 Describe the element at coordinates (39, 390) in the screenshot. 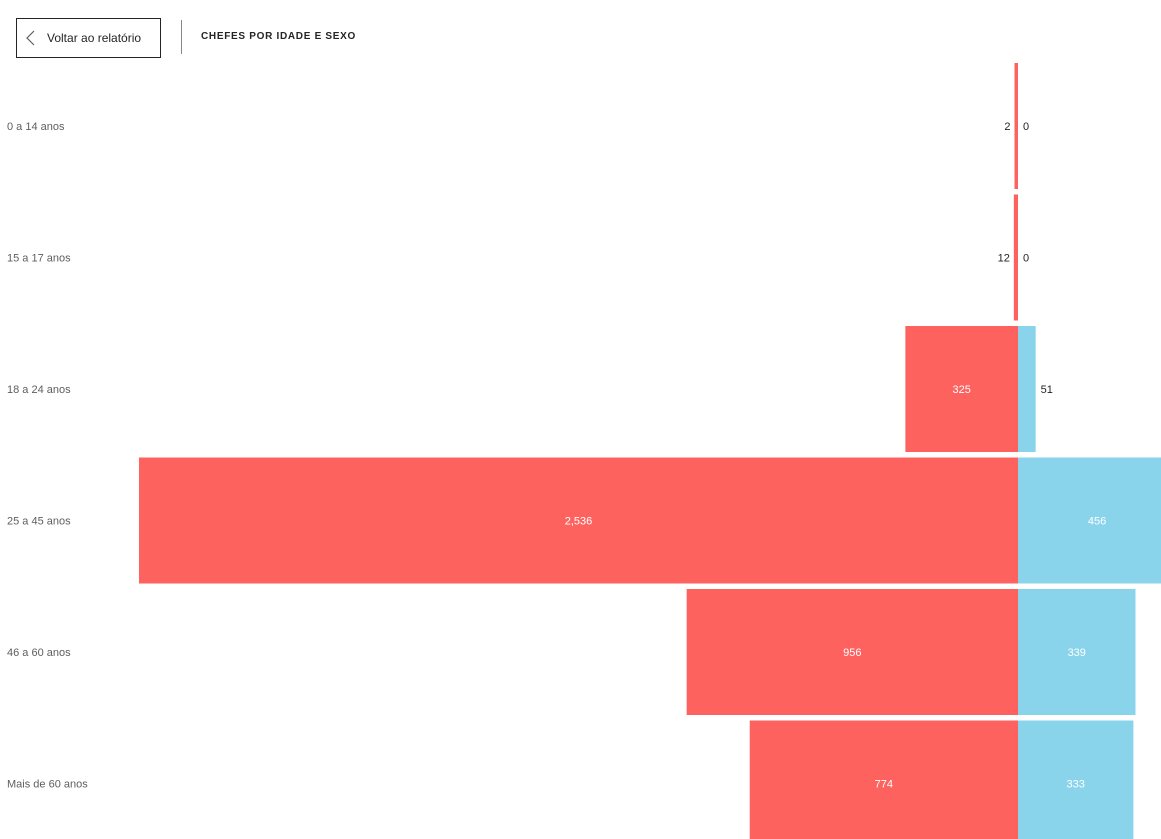

I see `category-label: 18 a 24 anos` at that location.